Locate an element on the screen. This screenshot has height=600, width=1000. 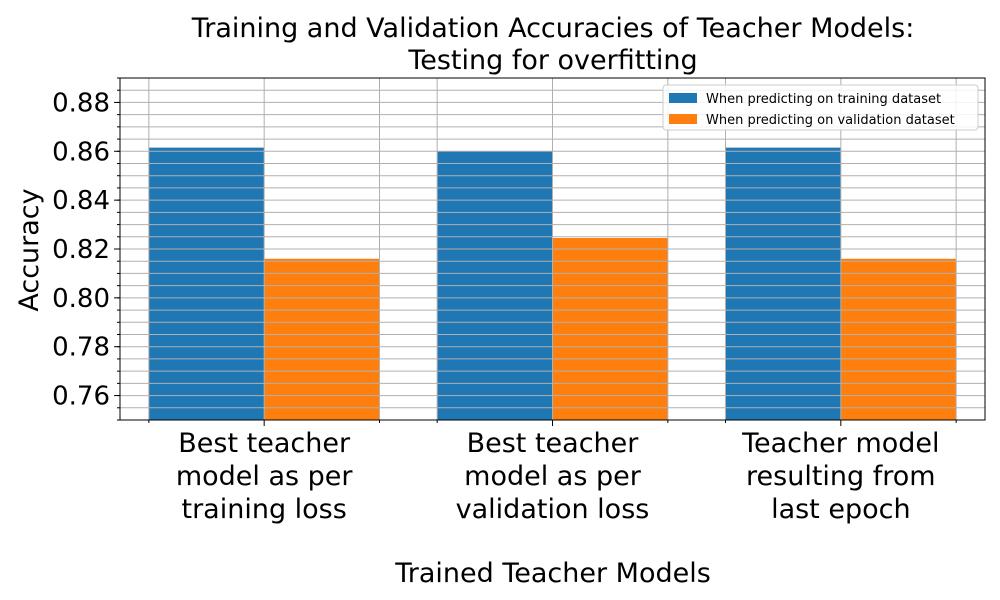
legend-box is located at coordinates (820, 107).